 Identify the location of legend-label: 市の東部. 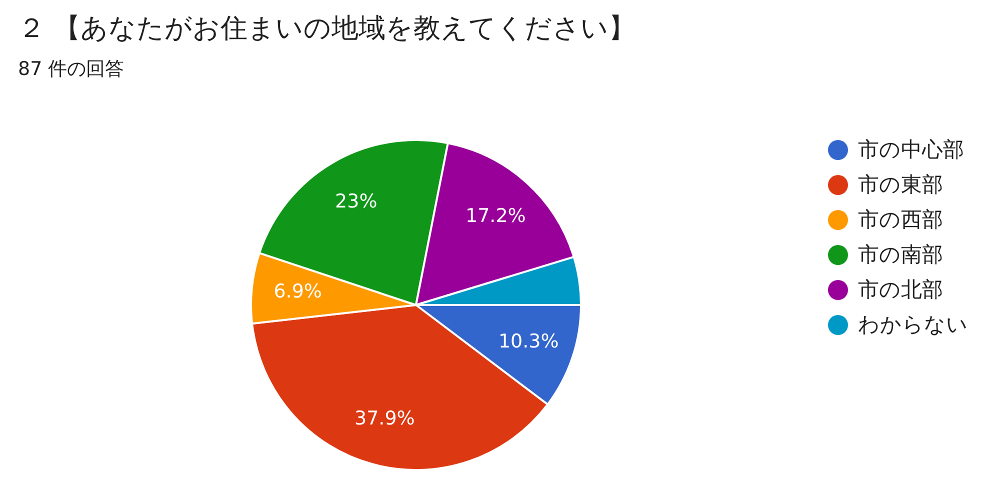
(900, 184).